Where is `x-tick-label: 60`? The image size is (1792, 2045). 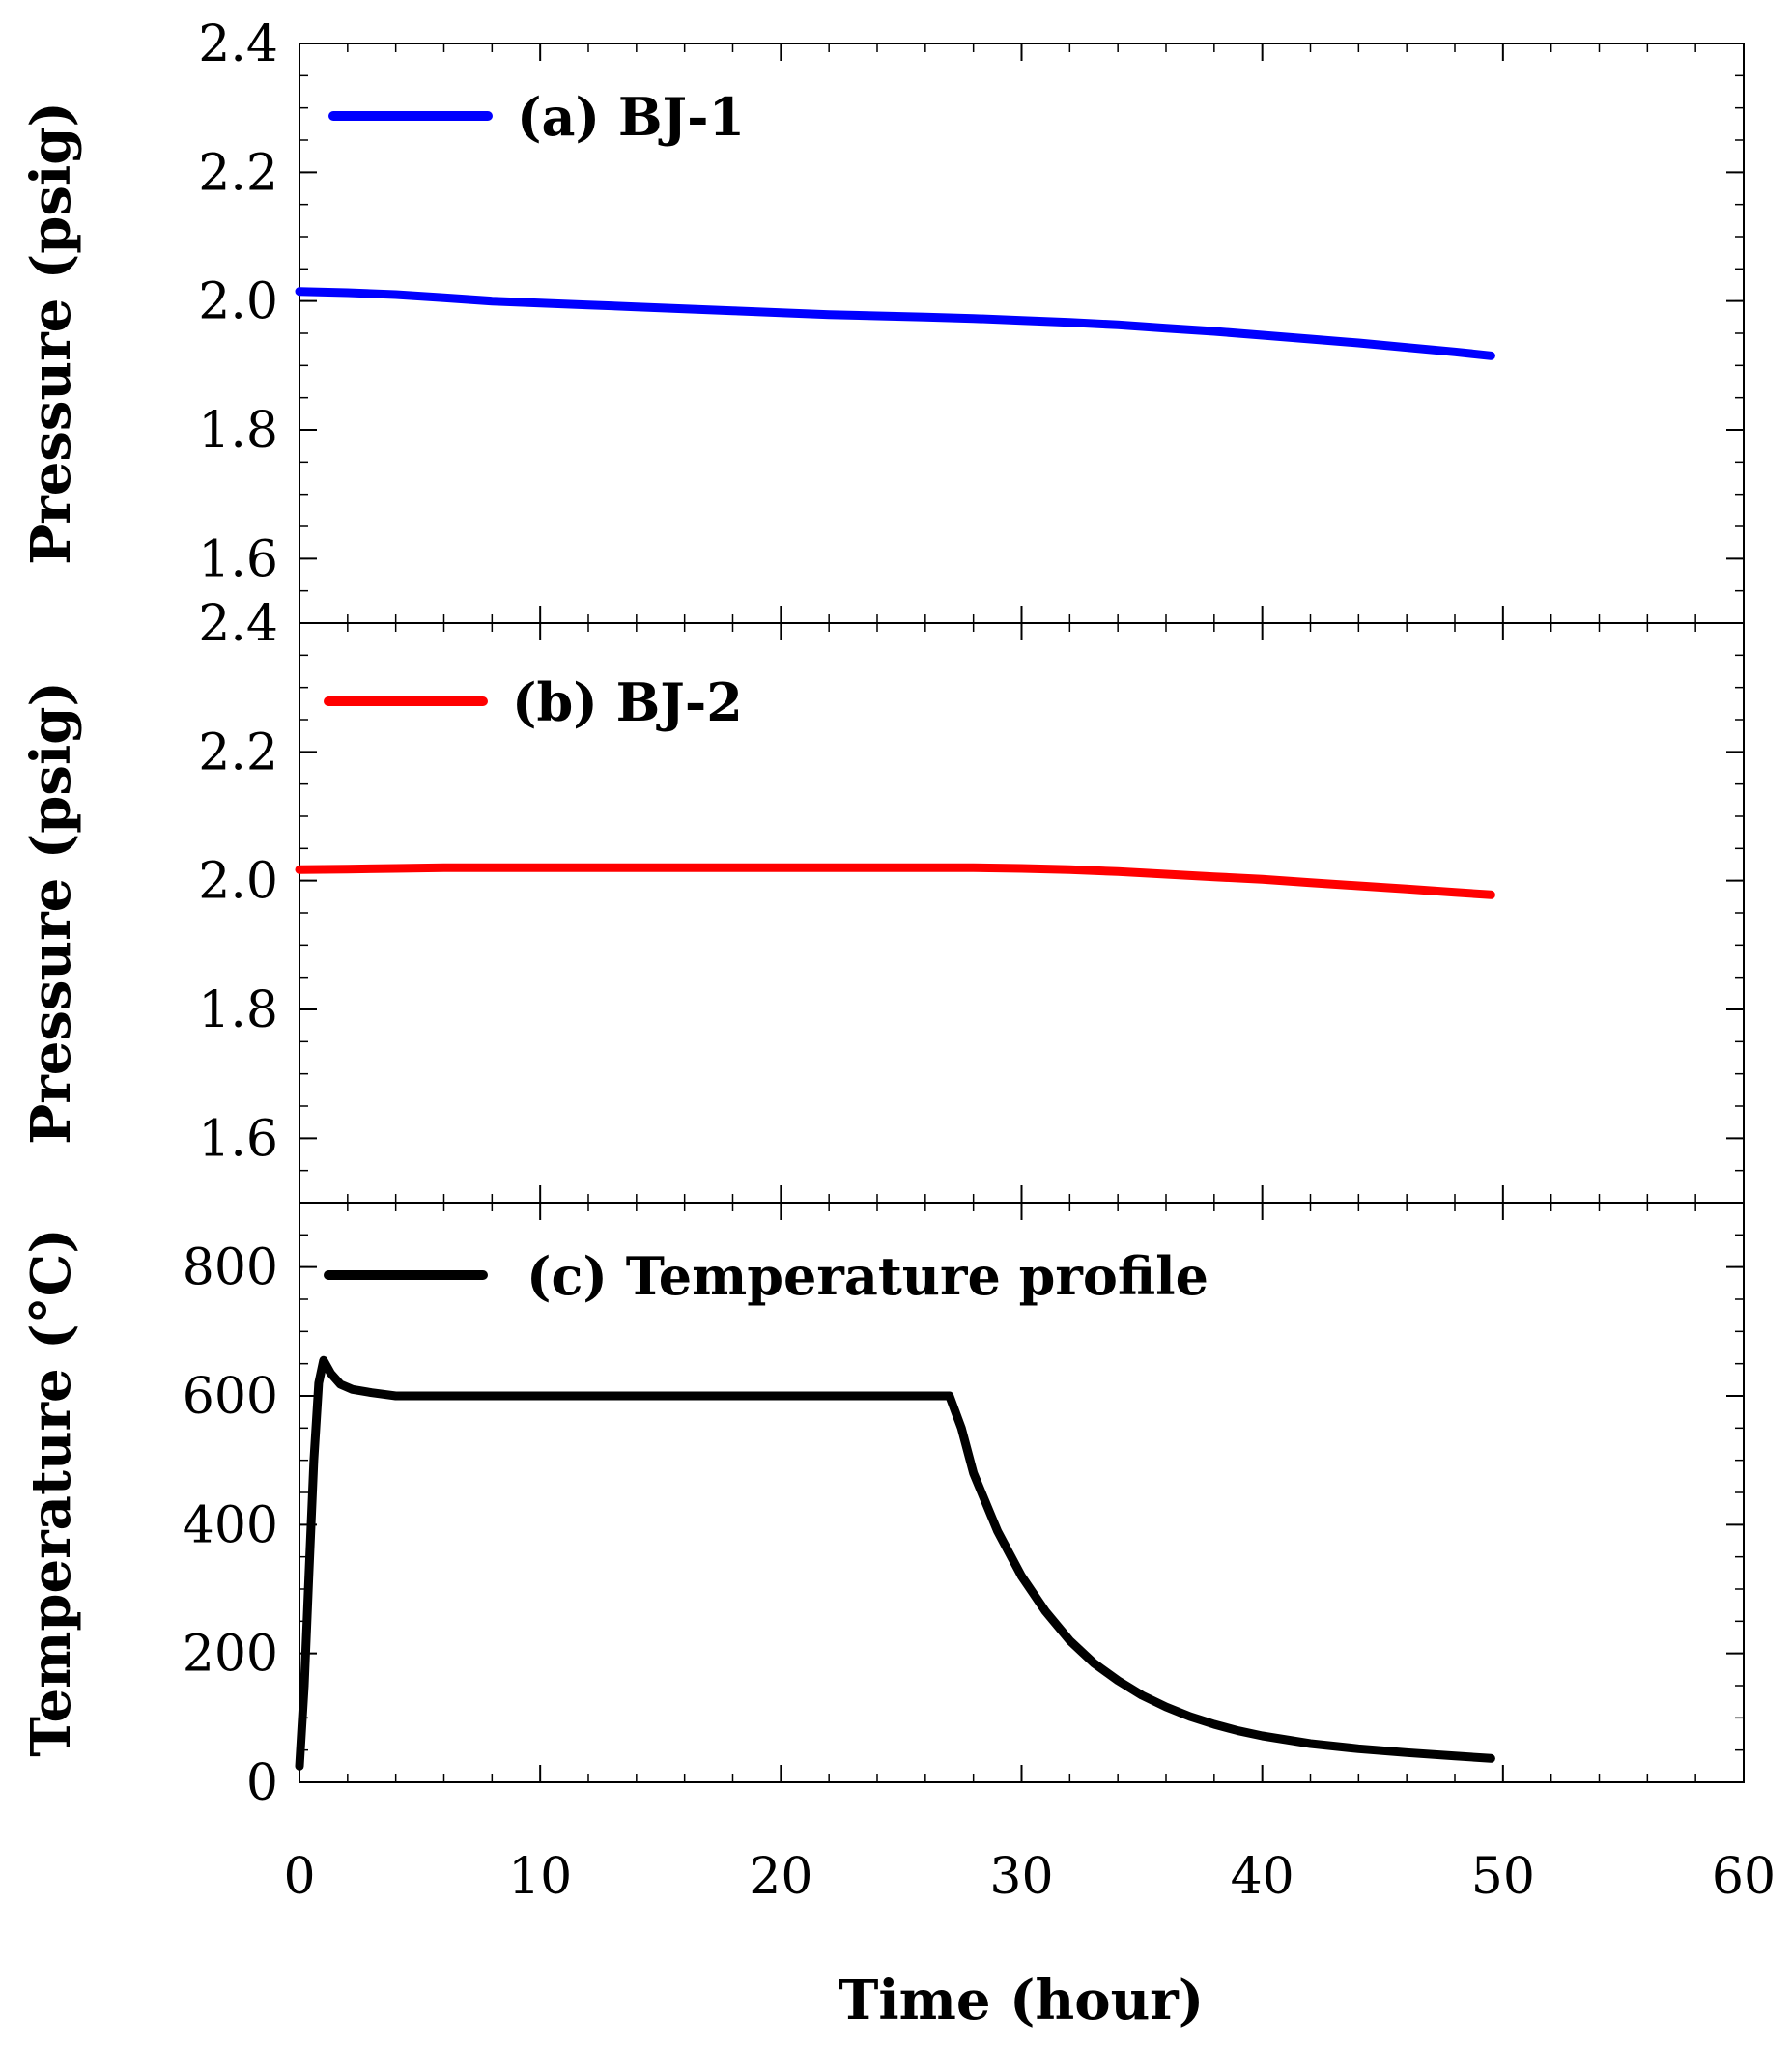
x-tick-label: 60 is located at coordinates (1744, 1877).